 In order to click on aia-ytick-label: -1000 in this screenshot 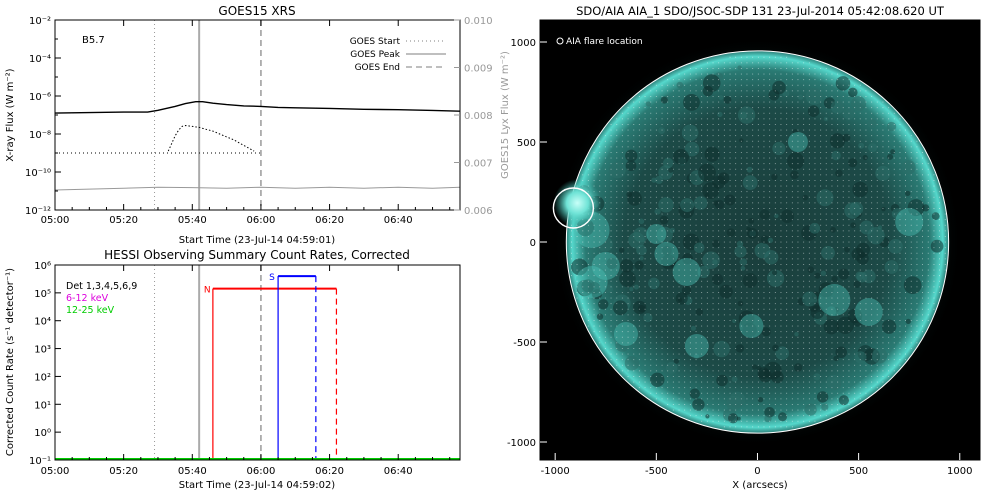, I will do `click(521, 443)`.